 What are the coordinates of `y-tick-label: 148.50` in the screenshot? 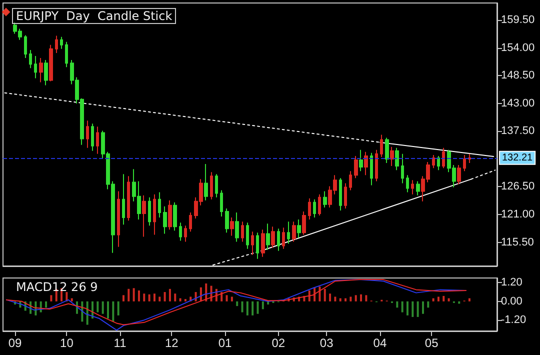 It's located at (518, 76).